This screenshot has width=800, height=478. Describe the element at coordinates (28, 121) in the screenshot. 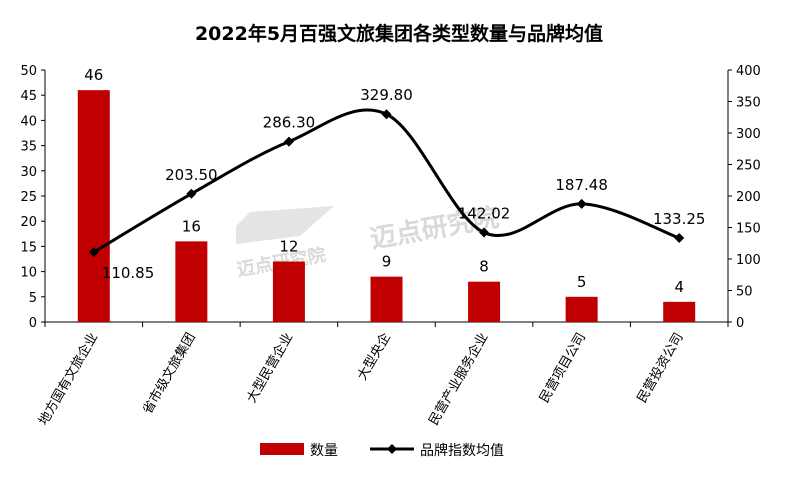

I see `y-left-tick-label: 40` at that location.